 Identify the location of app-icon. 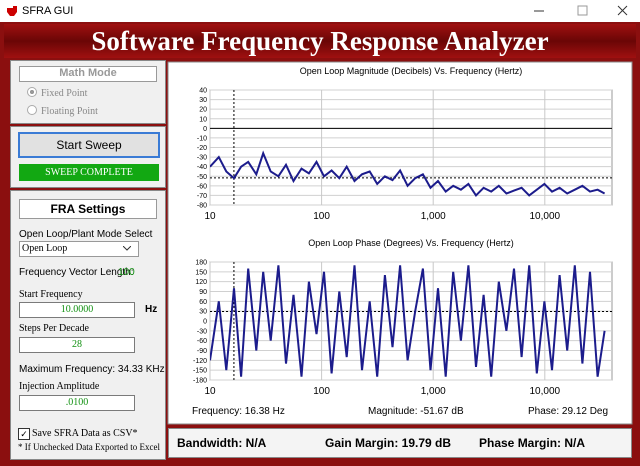
(12, 11).